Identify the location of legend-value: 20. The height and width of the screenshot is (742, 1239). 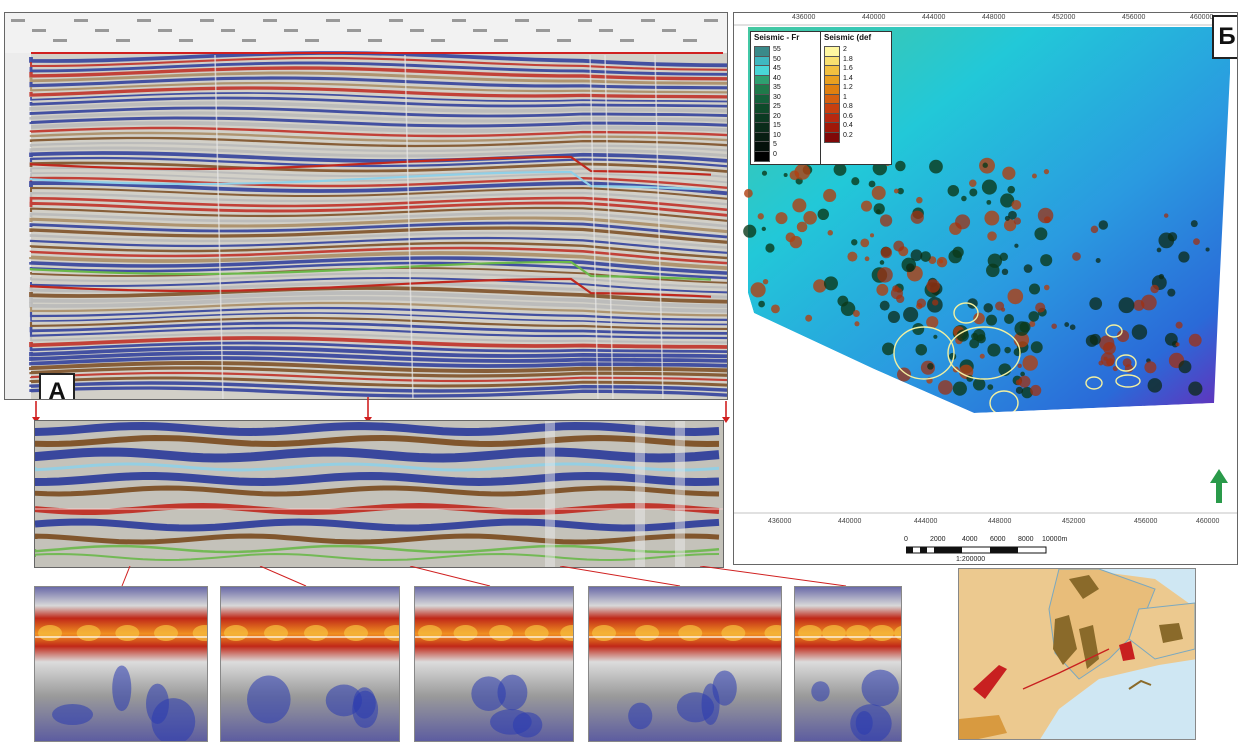
(777, 116).